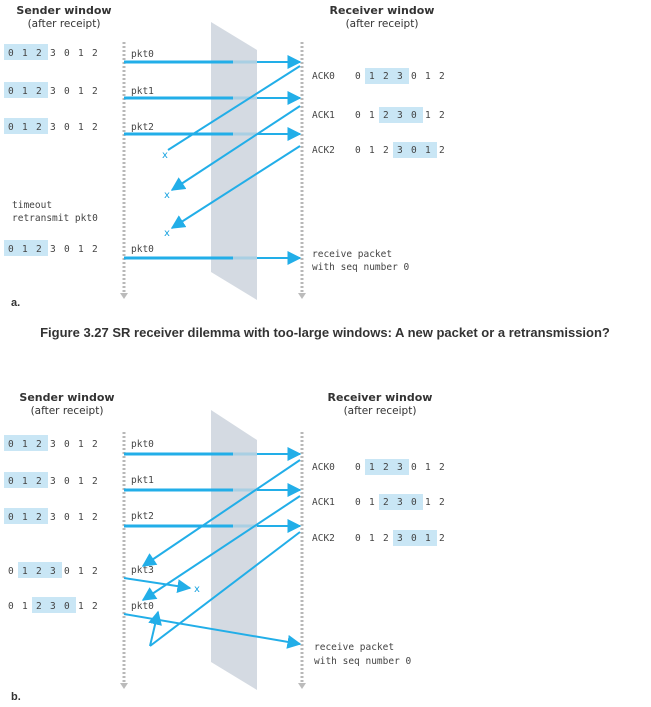 The image size is (651, 707). What do you see at coordinates (16, 697) in the screenshot?
I see `panel-label: b.` at bounding box center [16, 697].